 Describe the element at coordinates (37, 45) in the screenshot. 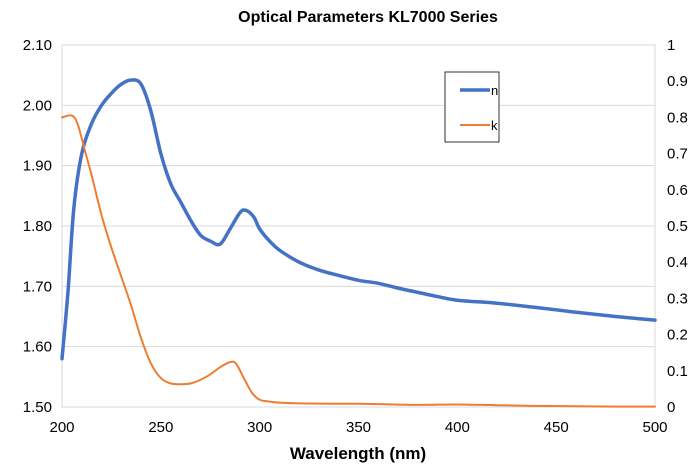

I see `y-tick-label: 2.10` at that location.